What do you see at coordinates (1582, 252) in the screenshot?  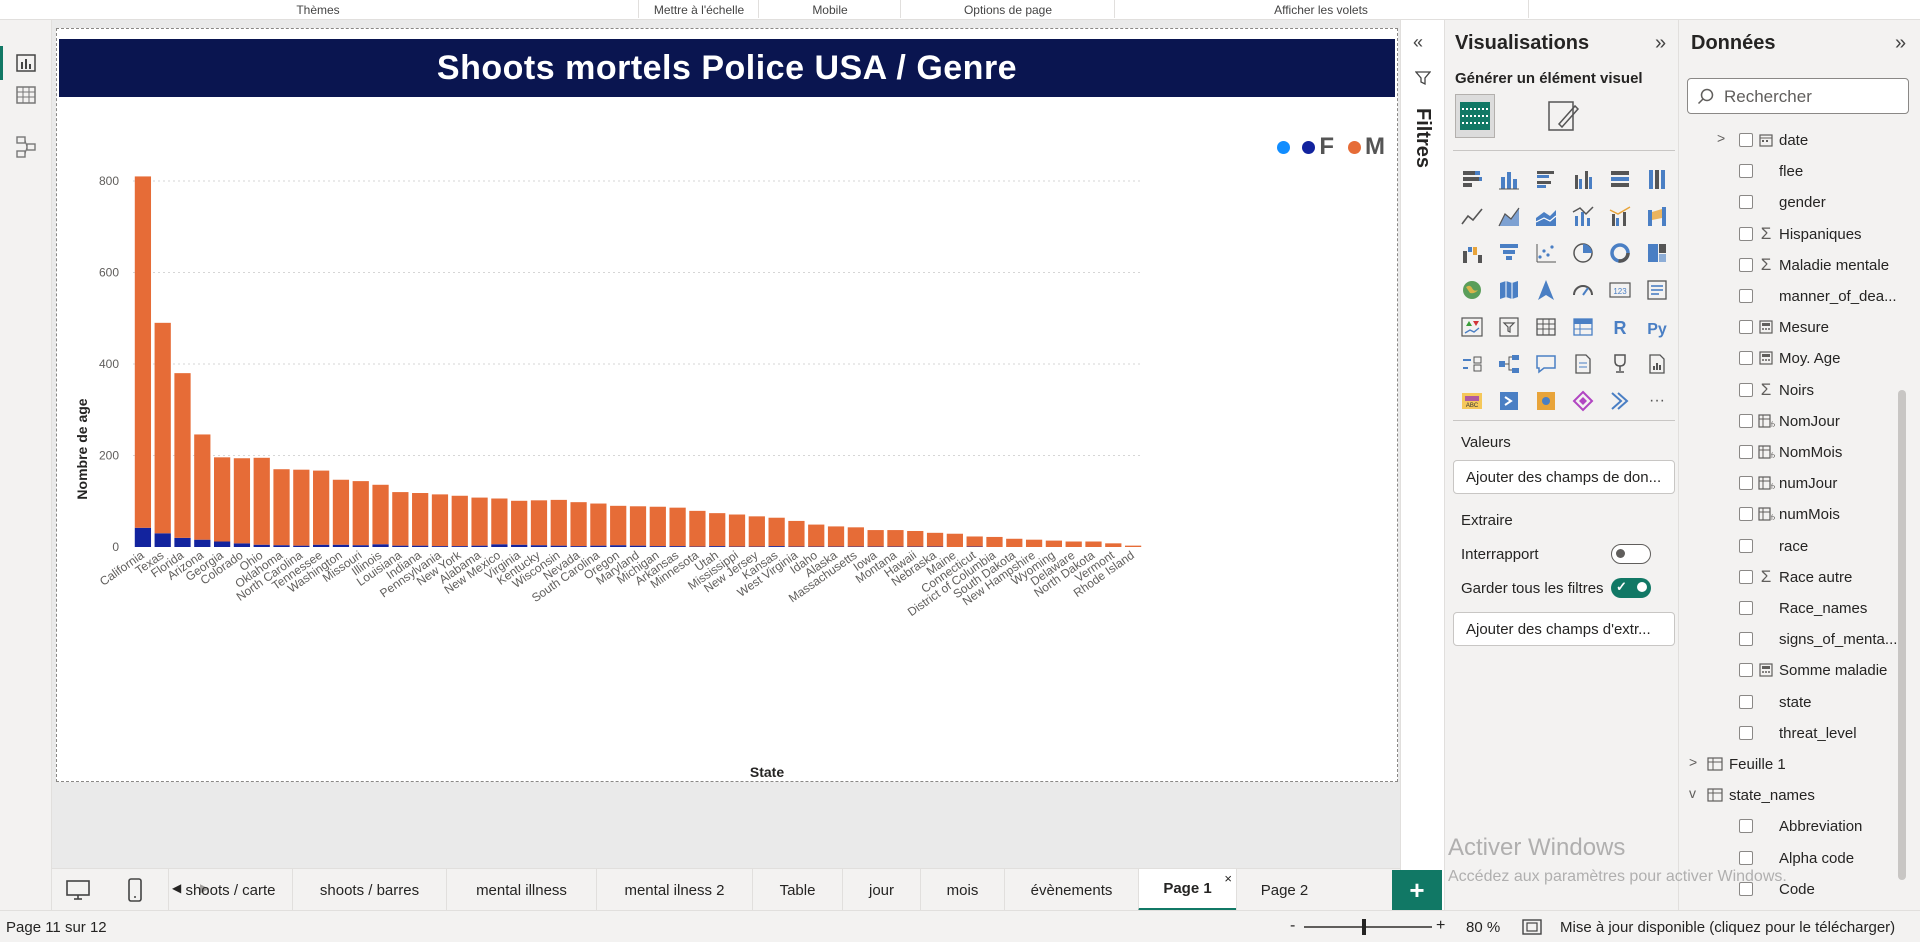 I see `pie-icon` at bounding box center [1582, 252].